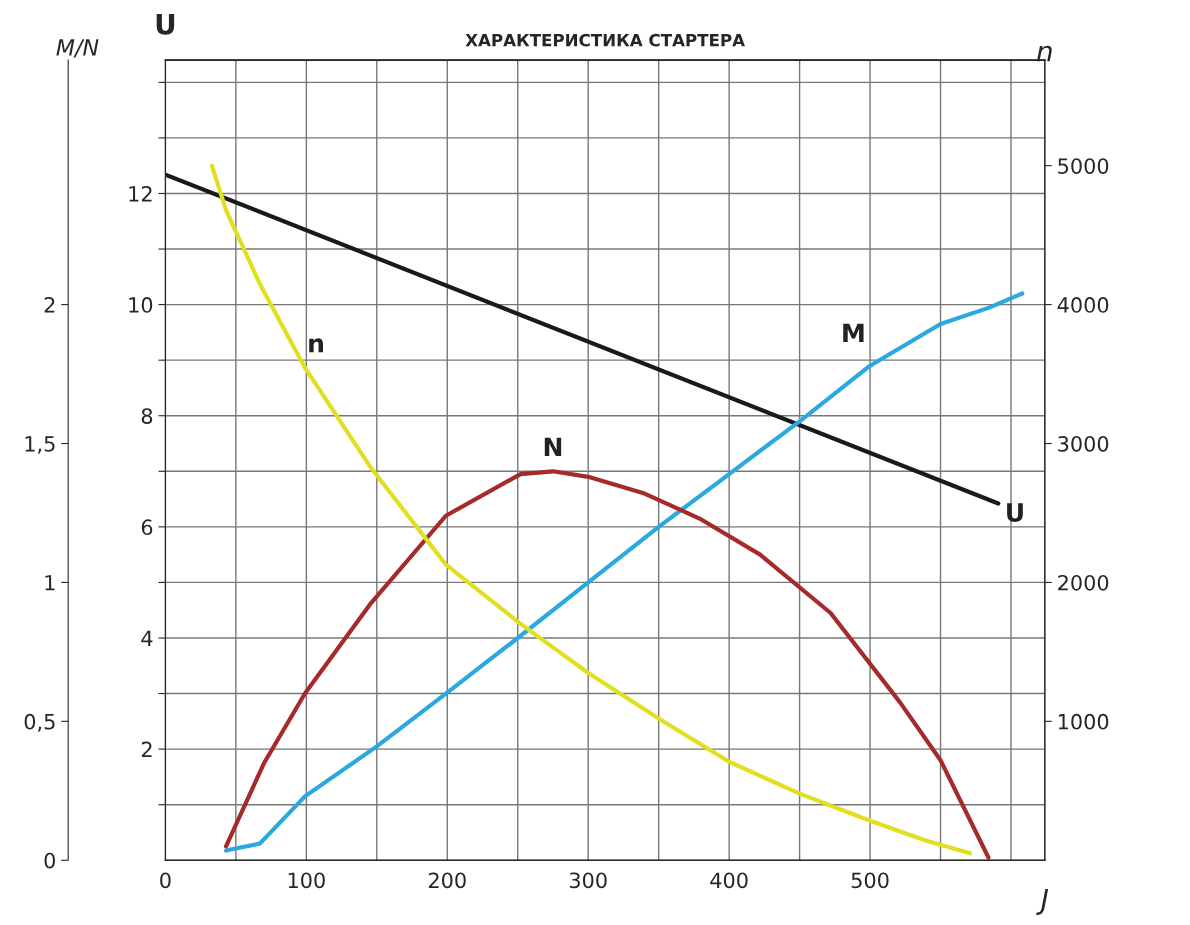 This screenshot has height=925, width=1190. Describe the element at coordinates (1083, 582) in the screenshot. I see `y3-tick-label: 2000` at that location.